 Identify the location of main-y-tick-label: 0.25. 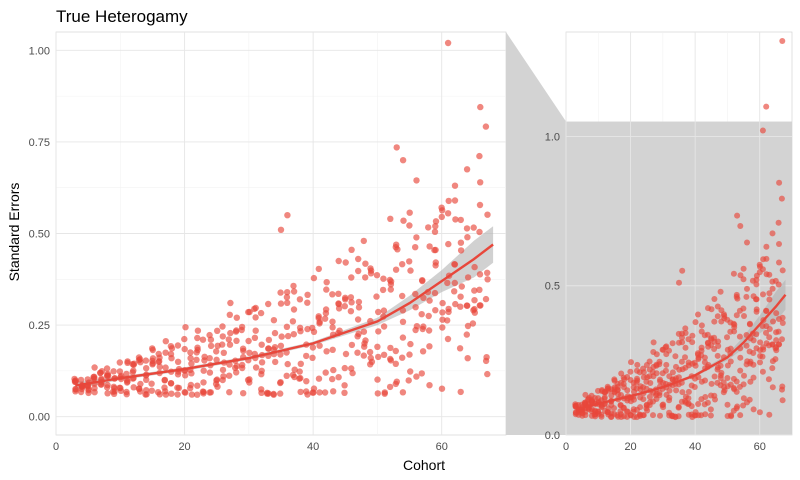
(39, 326).